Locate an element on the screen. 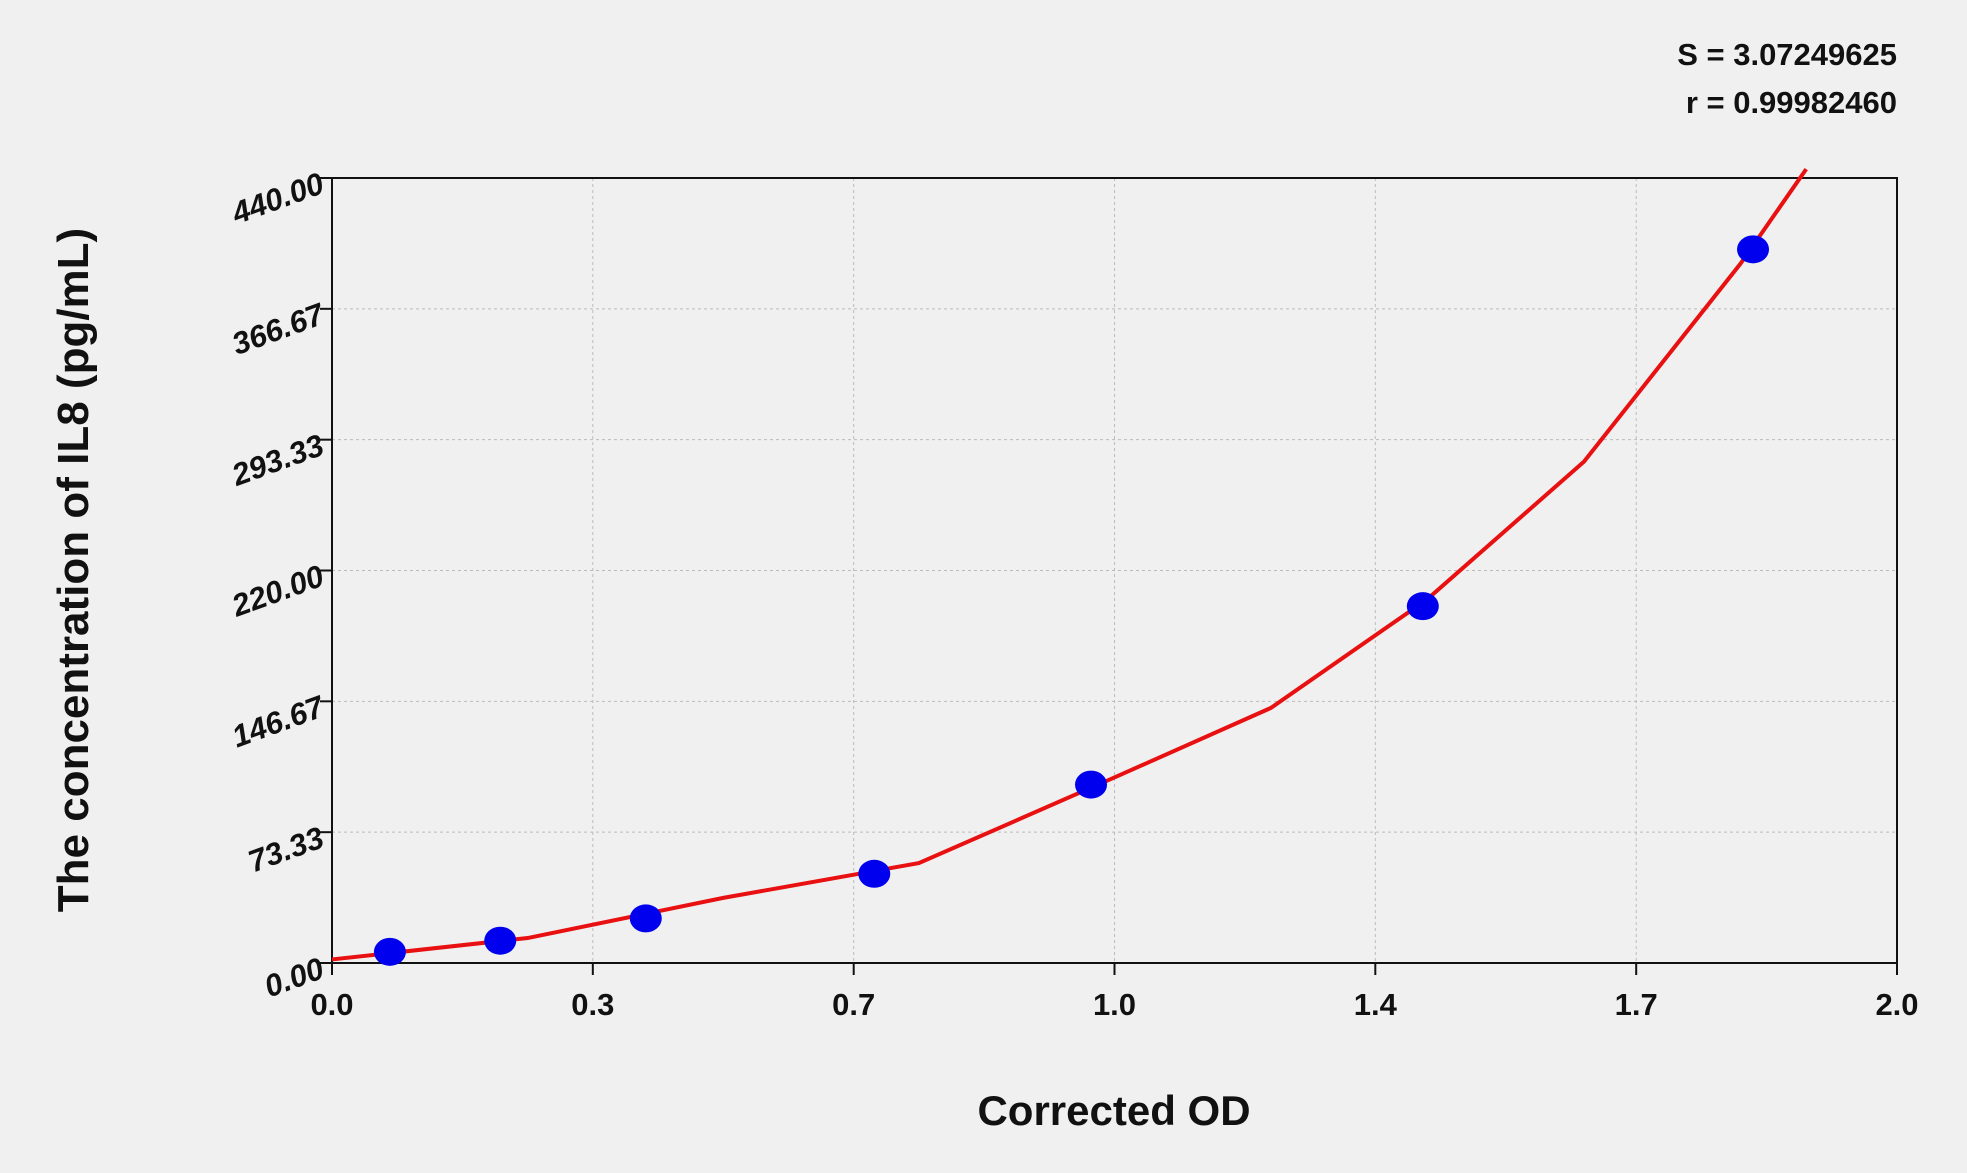 Image resolution: width=1967 pixels, height=1173 pixels. x-tick-label: 1.0 is located at coordinates (1114, 1004).